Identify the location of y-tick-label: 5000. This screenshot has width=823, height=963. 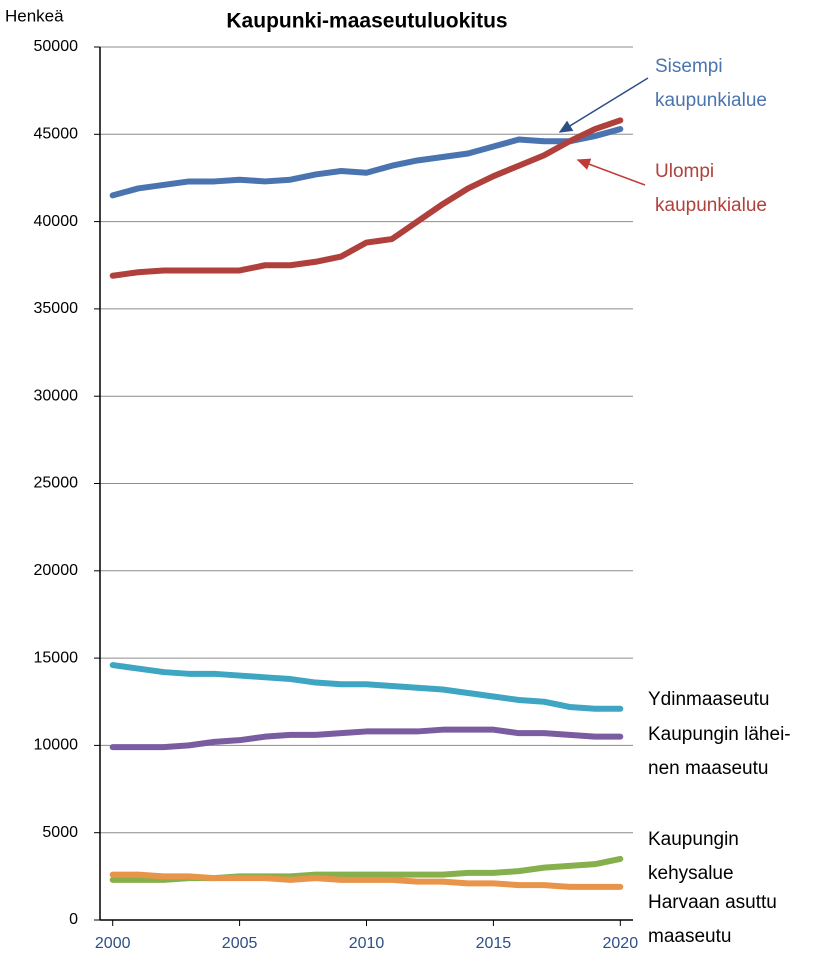
(60, 832).